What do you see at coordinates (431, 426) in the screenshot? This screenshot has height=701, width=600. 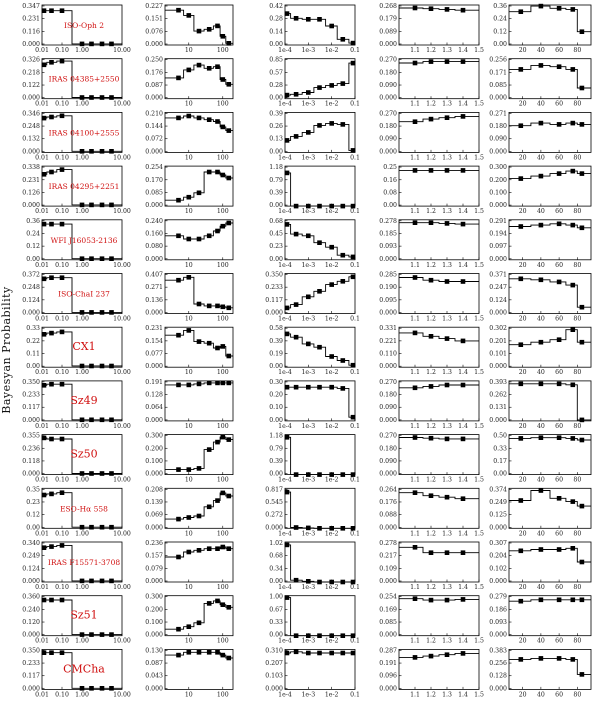 I see `x-tick-label: 1.2` at bounding box center [431, 426].